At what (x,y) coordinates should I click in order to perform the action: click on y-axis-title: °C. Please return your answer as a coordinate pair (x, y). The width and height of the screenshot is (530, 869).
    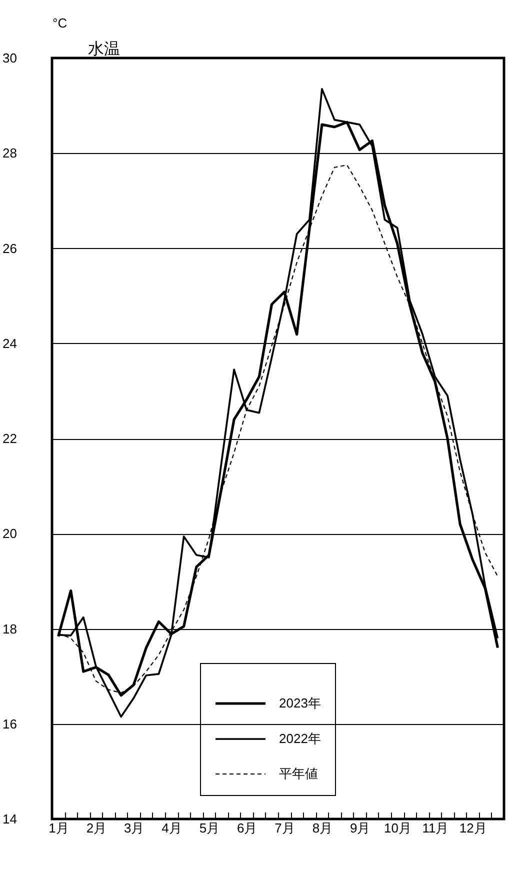
    Looking at the image, I should click on (60, 23).